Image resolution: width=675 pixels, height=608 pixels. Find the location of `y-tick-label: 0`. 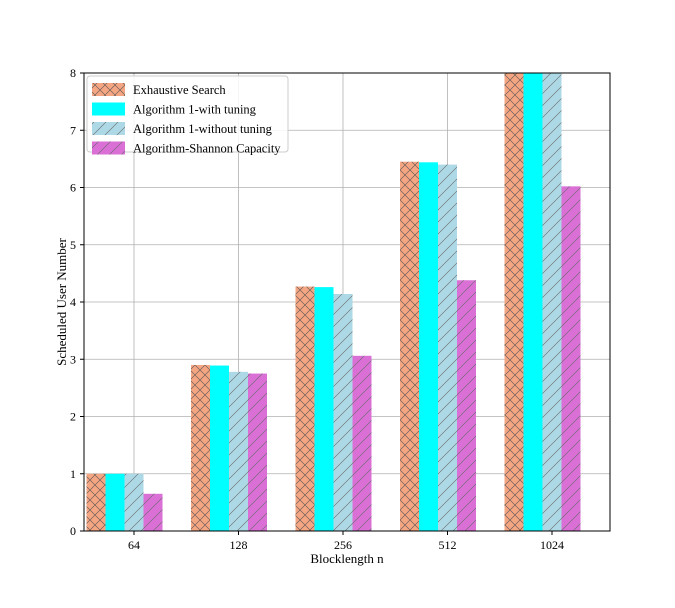

y-tick-label: 0 is located at coordinates (73, 531).